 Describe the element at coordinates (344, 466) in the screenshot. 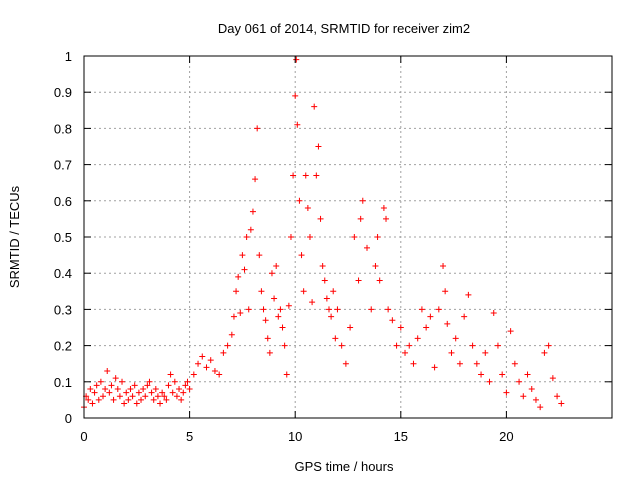

I see `x-axis-label: GPS time / hours` at that location.